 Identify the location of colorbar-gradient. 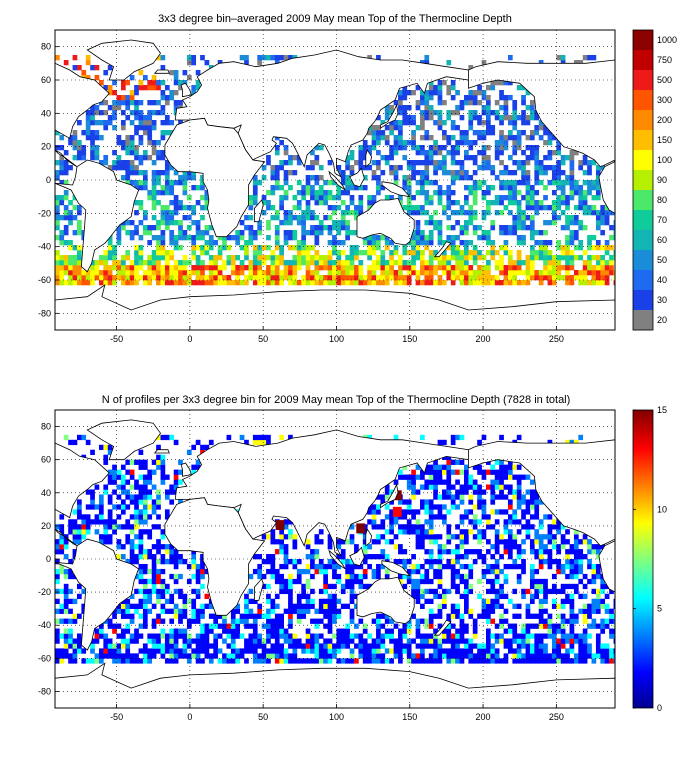
(643, 559).